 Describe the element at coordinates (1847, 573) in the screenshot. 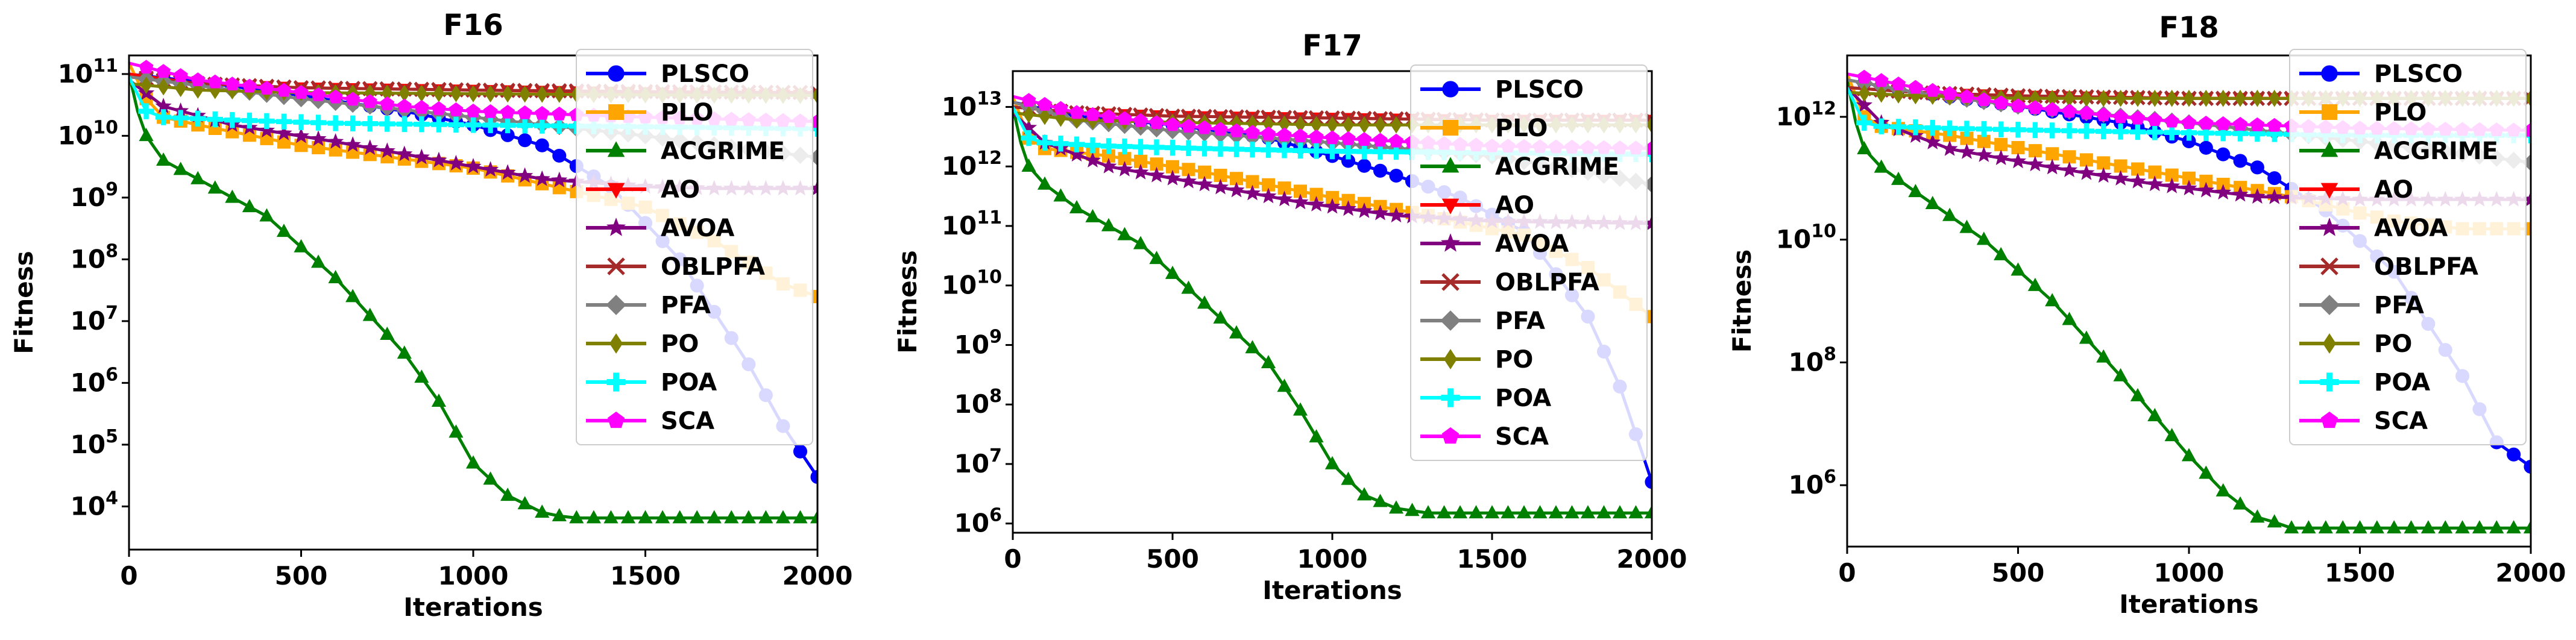

I see `x-tick-label: 0` at that location.